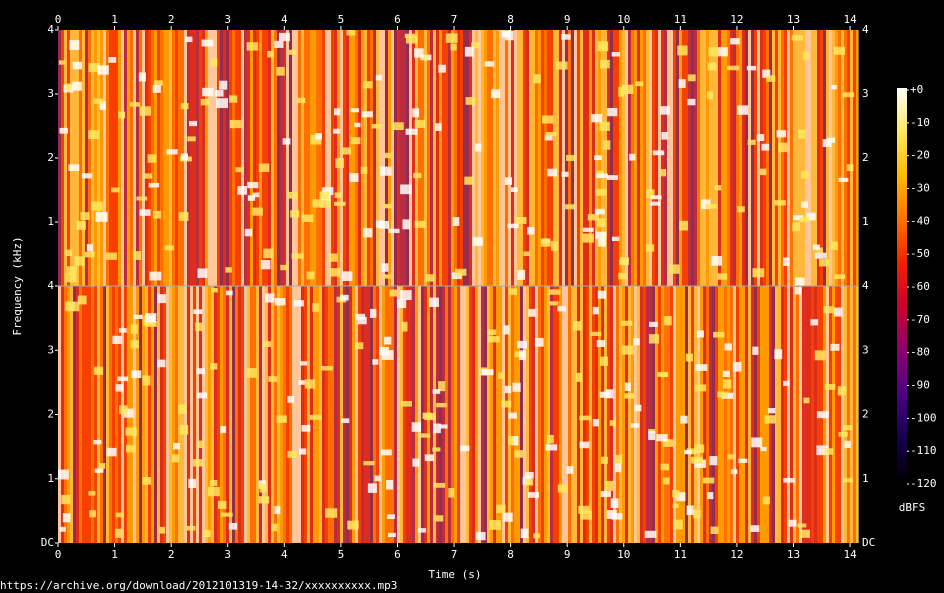 The width and height of the screenshot is (944, 593). Describe the element at coordinates (868, 542) in the screenshot. I see `y-tick-label: DC` at that location.